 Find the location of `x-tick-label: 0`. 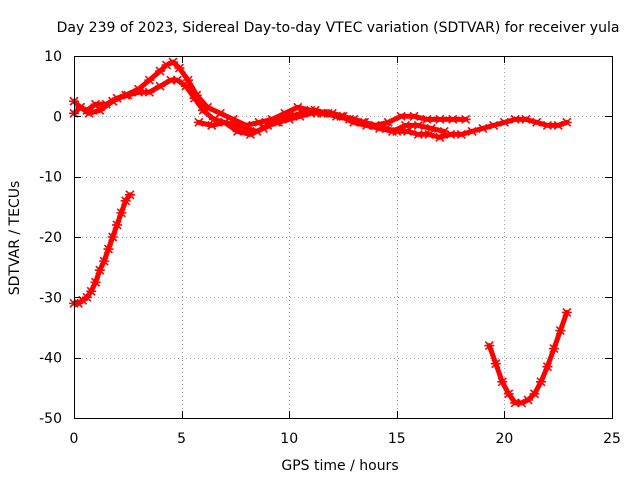

x-tick-label: 0 is located at coordinates (74, 439).